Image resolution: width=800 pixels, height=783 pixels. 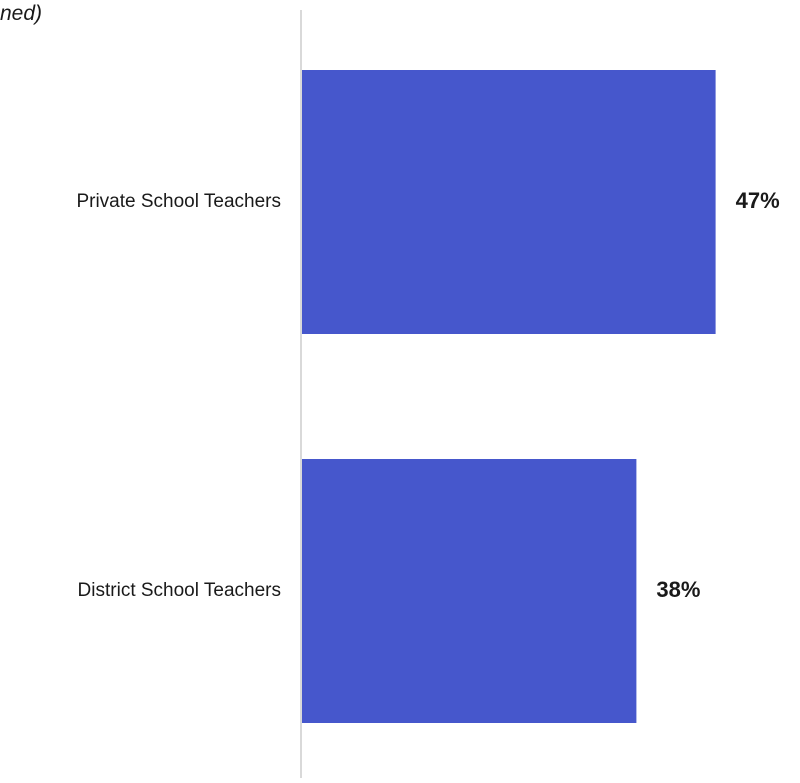 What do you see at coordinates (678, 589) in the screenshot?
I see `value-label: 38%` at bounding box center [678, 589].